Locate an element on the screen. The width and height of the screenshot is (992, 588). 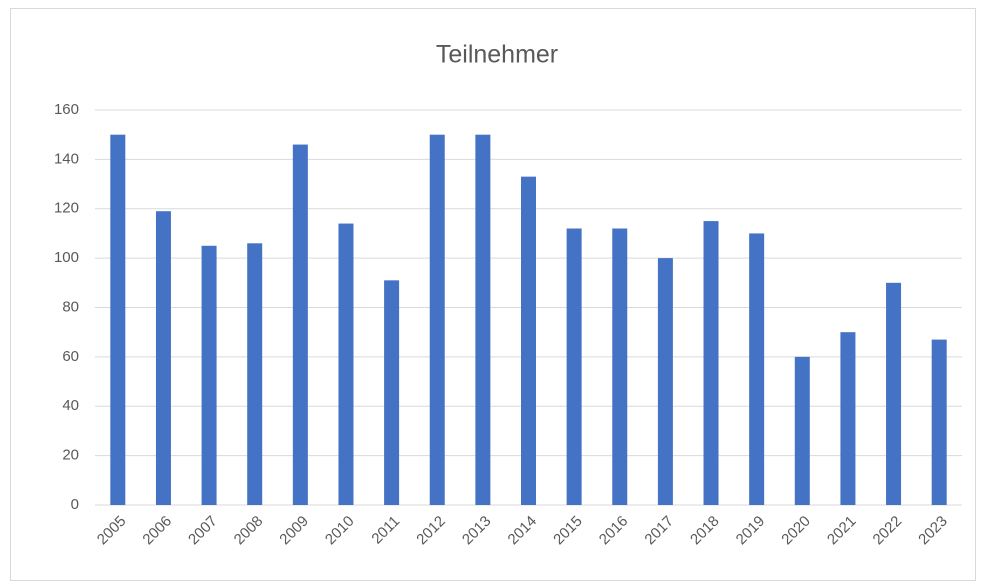
y-tick-label: 160 is located at coordinates (66, 109).